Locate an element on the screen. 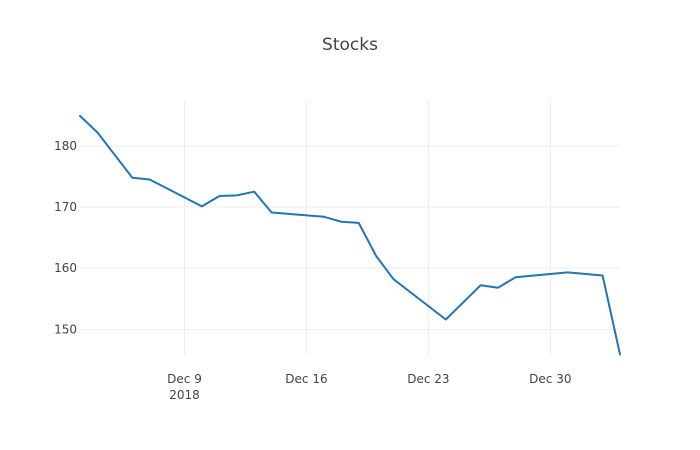 This screenshot has width=700, height=450. y-tick-label: 150 is located at coordinates (65, 329).